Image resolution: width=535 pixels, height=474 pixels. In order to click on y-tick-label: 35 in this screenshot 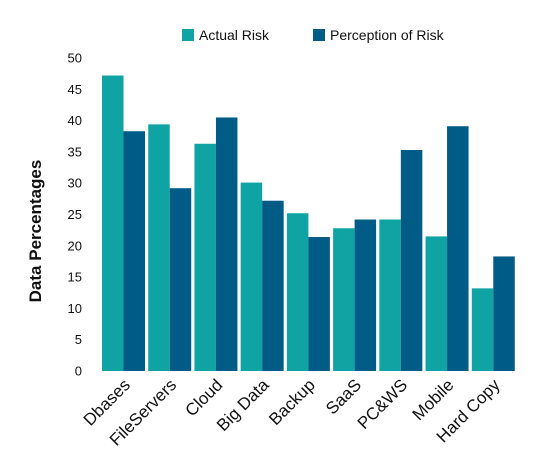, I will do `click(75, 151)`.